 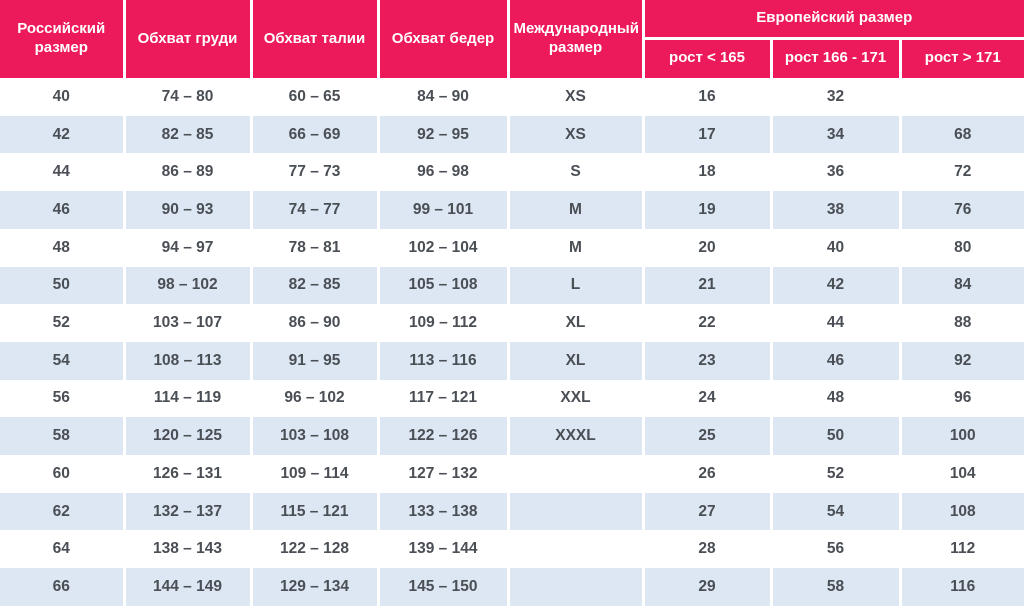 What do you see at coordinates (63, 587) in the screenshot?
I see `cell: 66` at bounding box center [63, 587].